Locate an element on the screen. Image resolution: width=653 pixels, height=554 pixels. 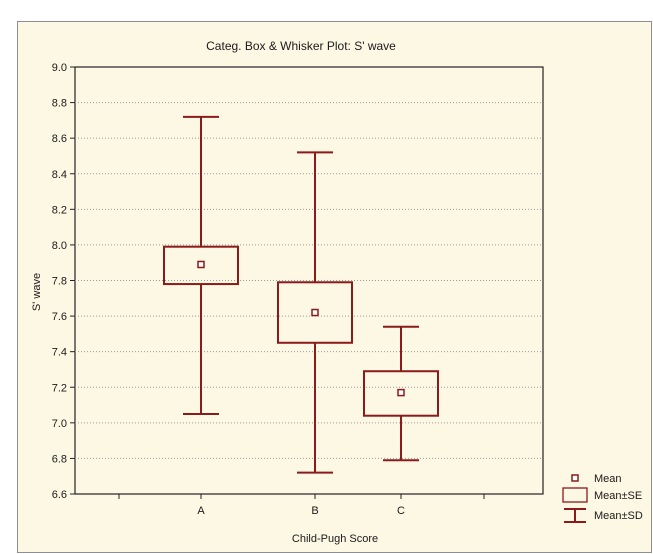
x-tick-label: A is located at coordinates (201, 511).